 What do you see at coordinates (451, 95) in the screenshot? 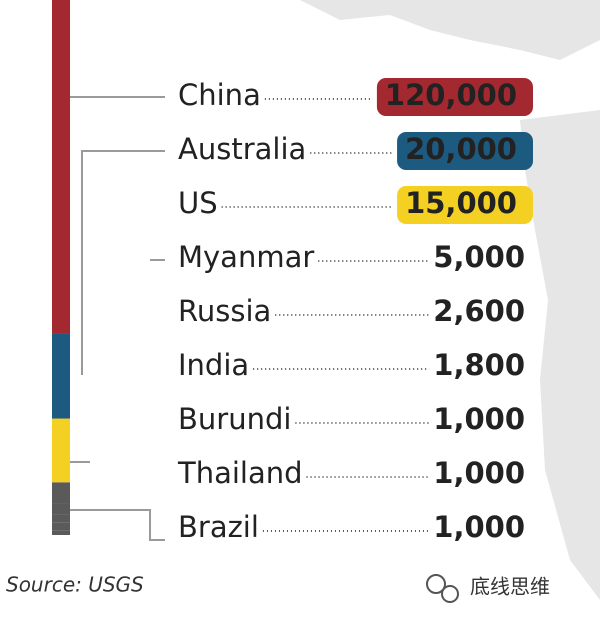
I see `value-label: 120,000` at bounding box center [451, 95].